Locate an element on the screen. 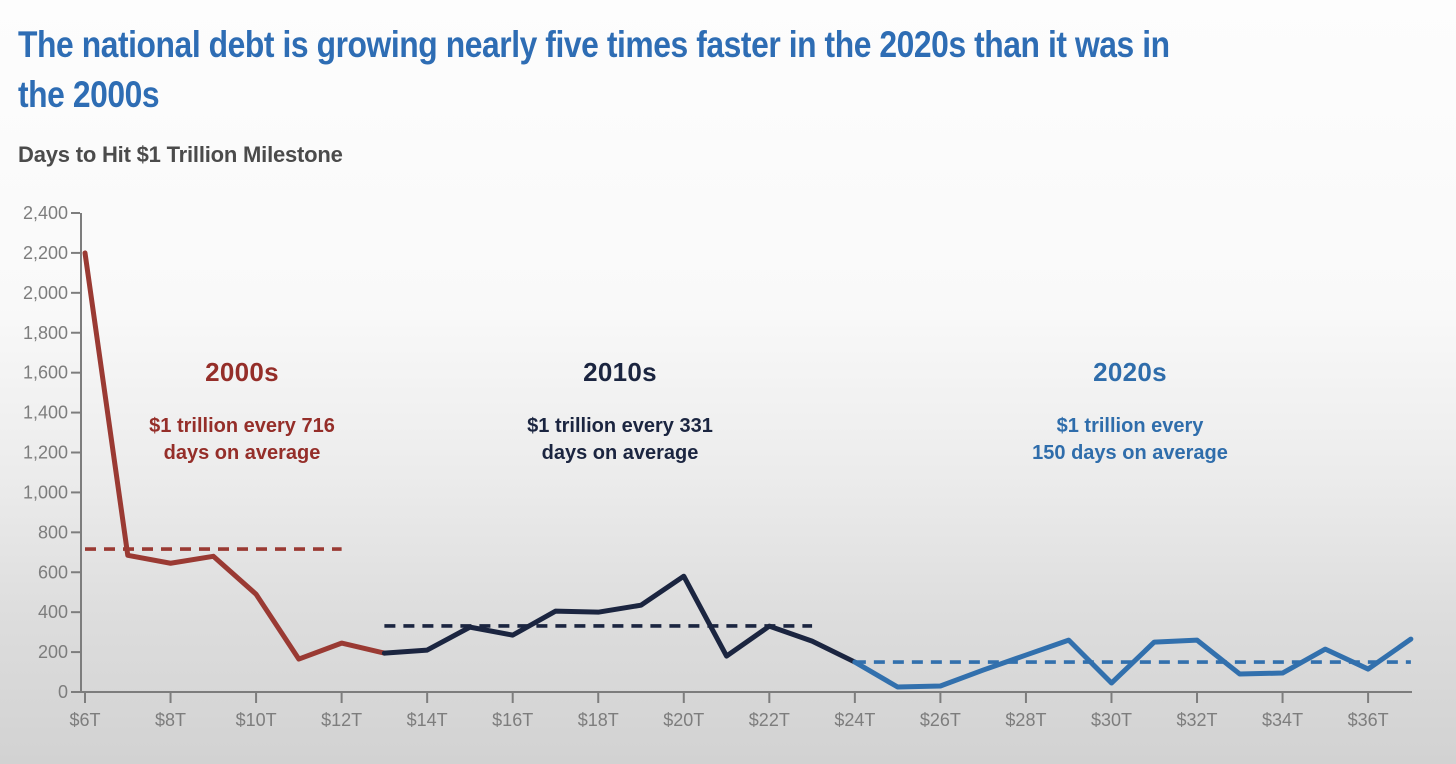  series-line-2020s is located at coordinates (1133, 663).